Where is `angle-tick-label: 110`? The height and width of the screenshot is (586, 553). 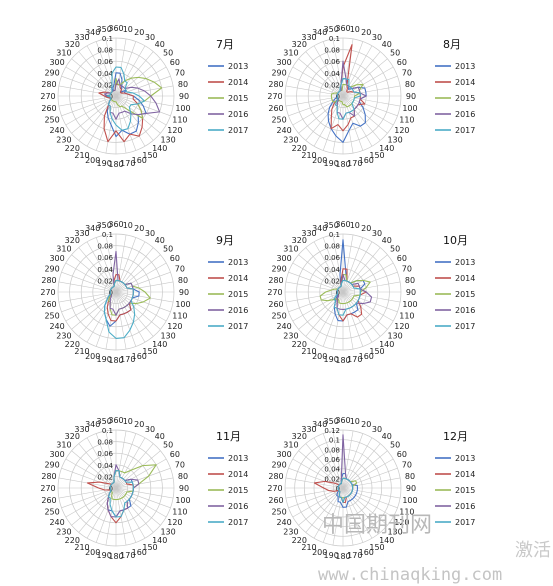
angle-tick-label: 110 is located at coordinates (406, 315).